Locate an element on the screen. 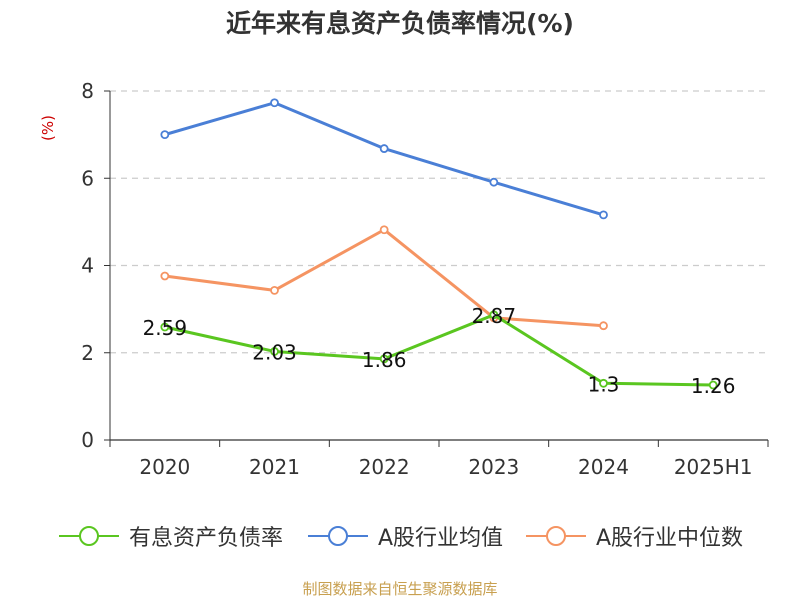  y-tick-label: 0 is located at coordinates (87, 440).